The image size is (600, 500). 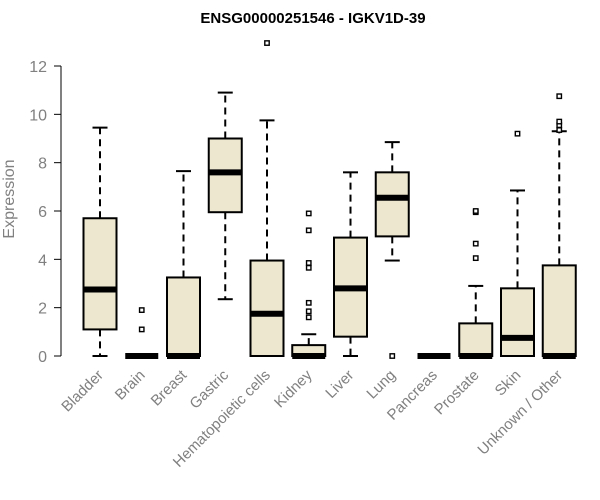 I want to click on box-group-unknown-other, so click(x=559, y=226).